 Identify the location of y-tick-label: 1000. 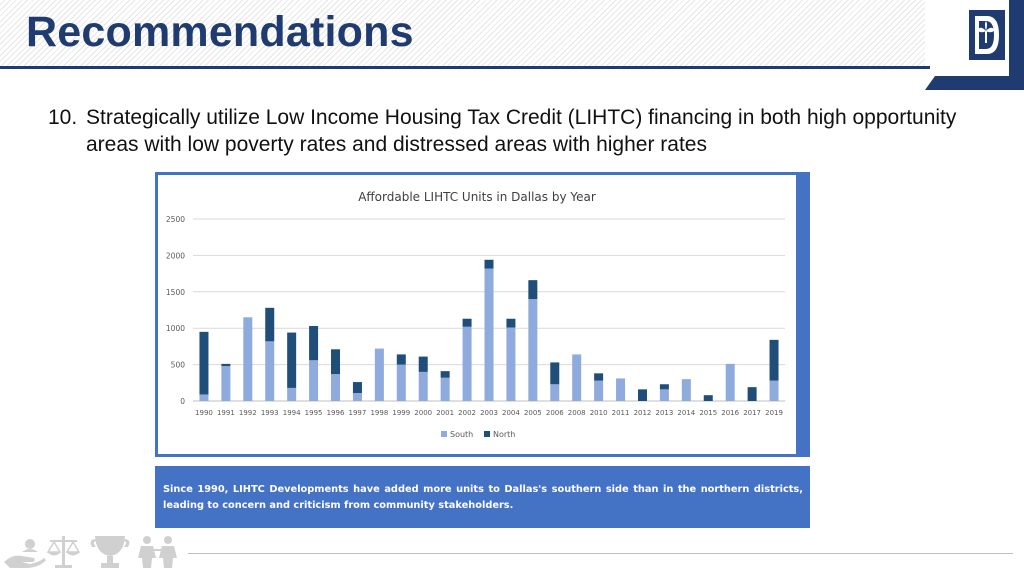
(175, 328).